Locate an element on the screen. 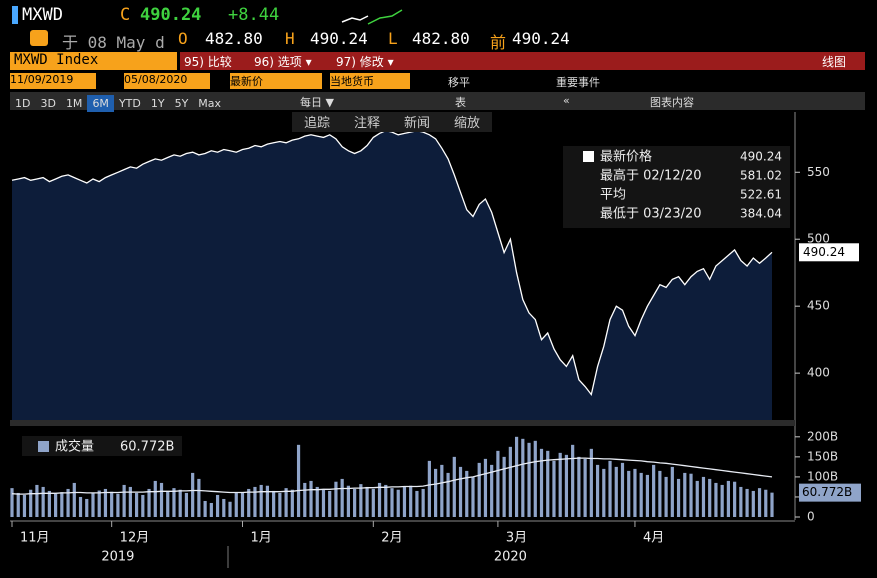 The image size is (877, 578). volume-legend-name: 成交量 is located at coordinates (74, 447).